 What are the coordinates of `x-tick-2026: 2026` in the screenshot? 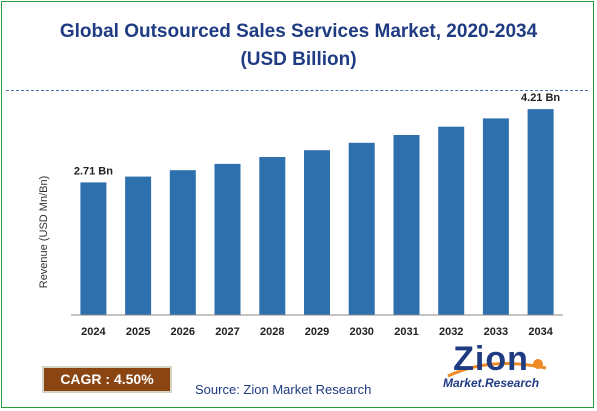 It's located at (183, 332).